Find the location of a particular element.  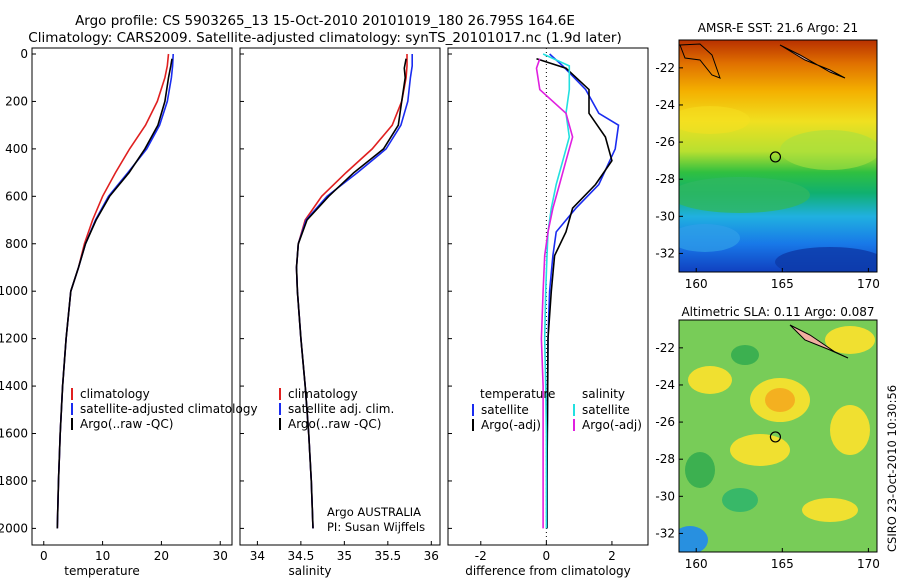

legend-label: satellite-adjusted climatology is located at coordinates (169, 409).